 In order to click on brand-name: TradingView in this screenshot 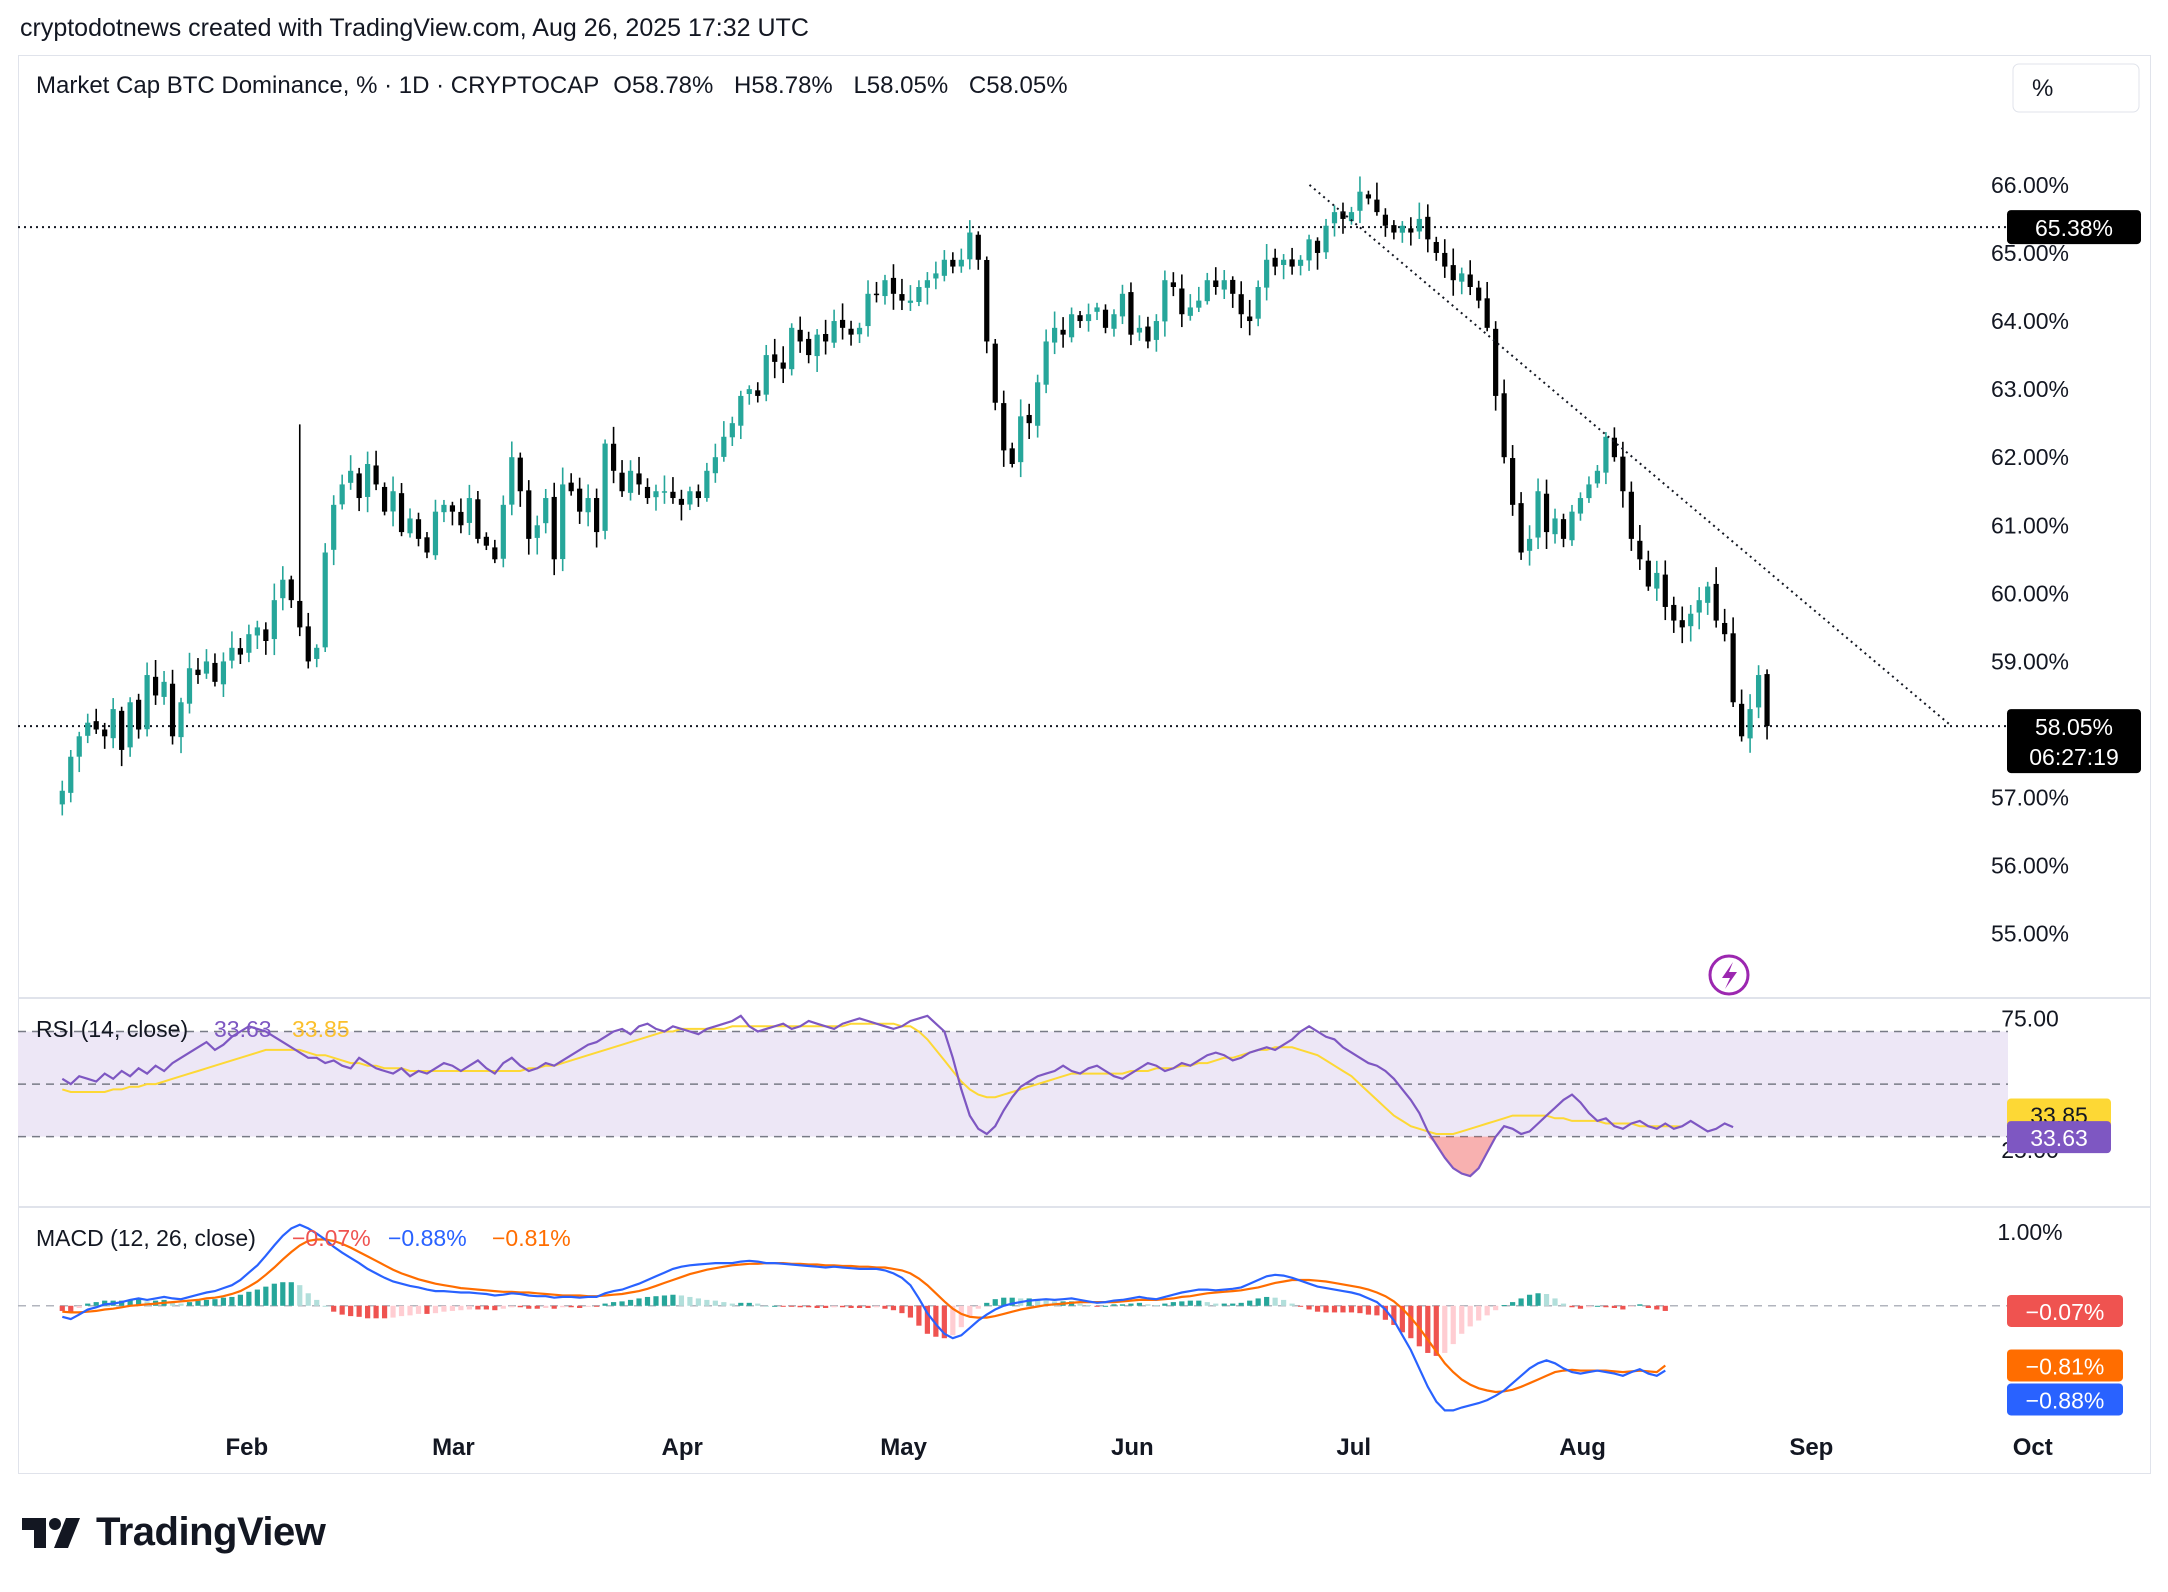, I will do `click(211, 1532)`.